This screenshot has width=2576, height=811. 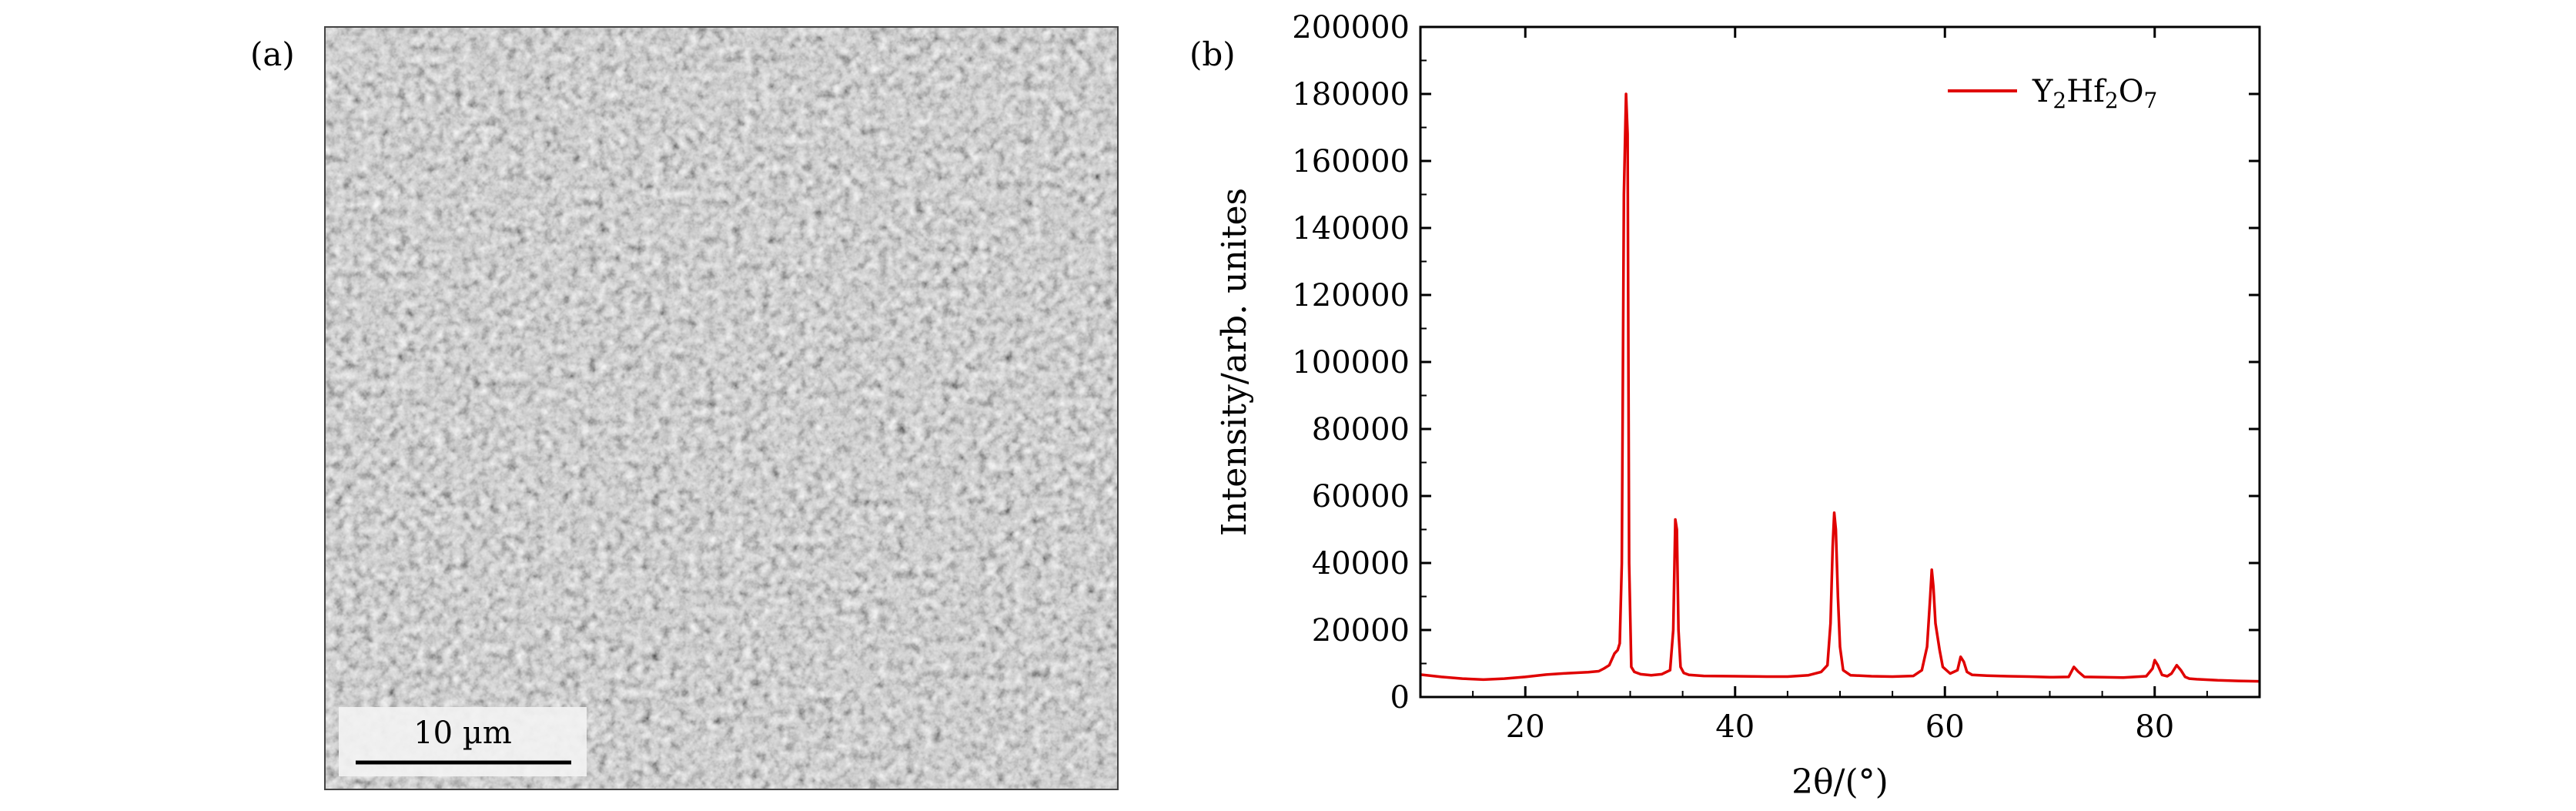 What do you see at coordinates (1840, 782) in the screenshot?
I see `x-axis-title: 2θ/(°)` at bounding box center [1840, 782].